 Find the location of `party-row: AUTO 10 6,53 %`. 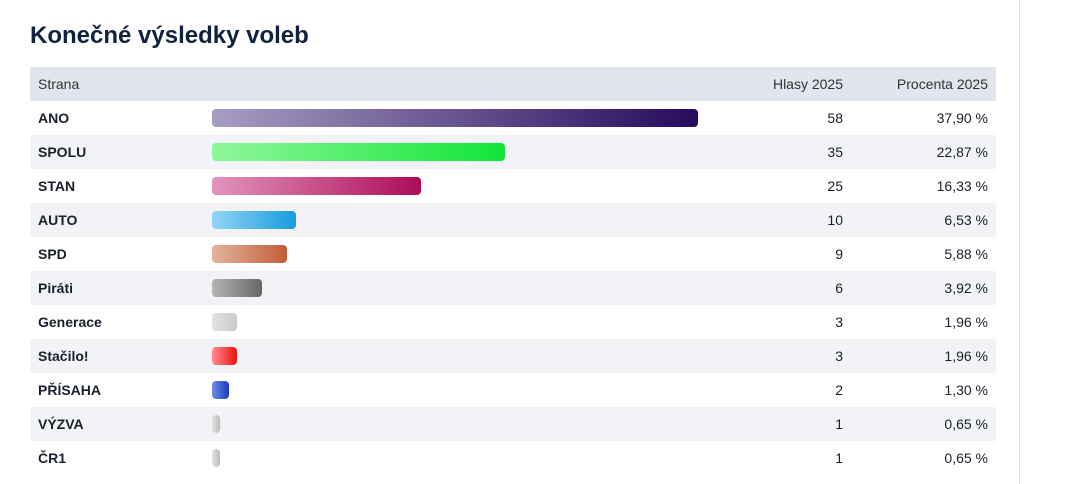

party-row: AUTO 10 6,53 % is located at coordinates (513, 220).